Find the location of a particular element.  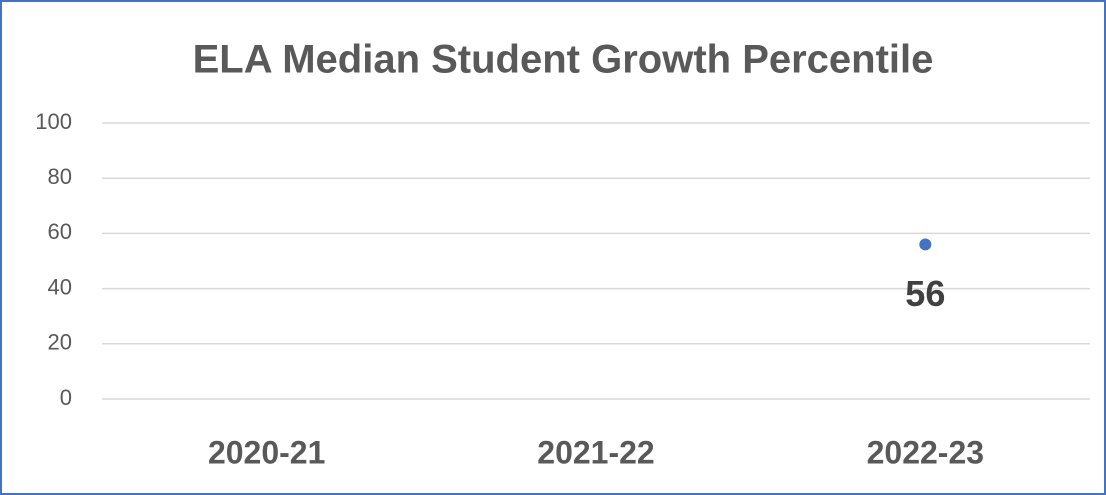

y-tick-label: 80 is located at coordinates (60, 176).